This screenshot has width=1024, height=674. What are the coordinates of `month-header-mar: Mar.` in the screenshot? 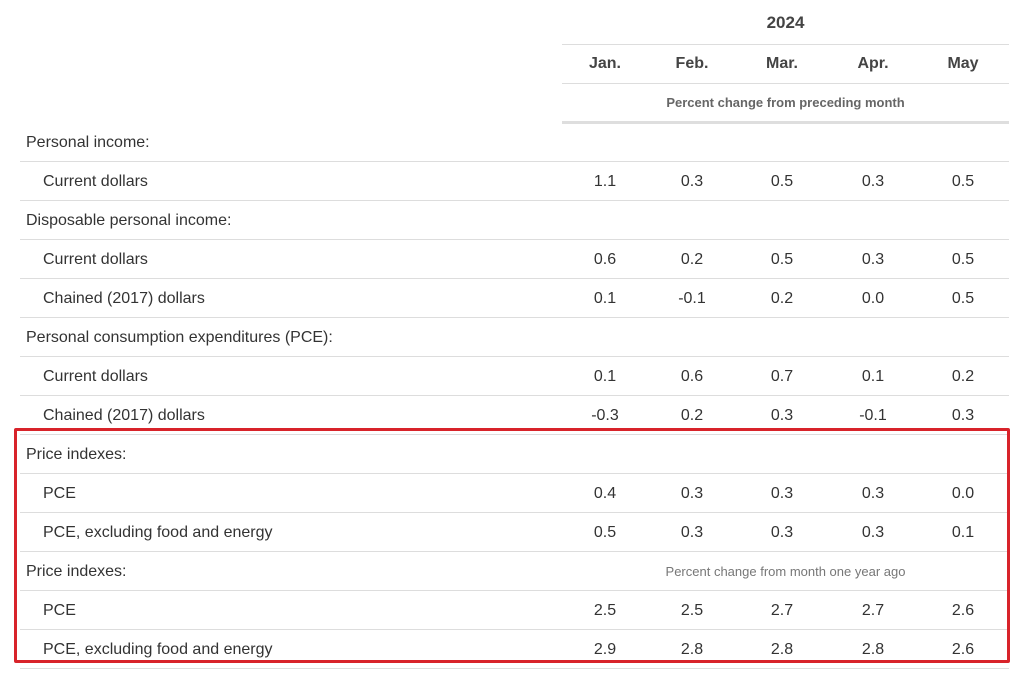 It's located at (781, 63).